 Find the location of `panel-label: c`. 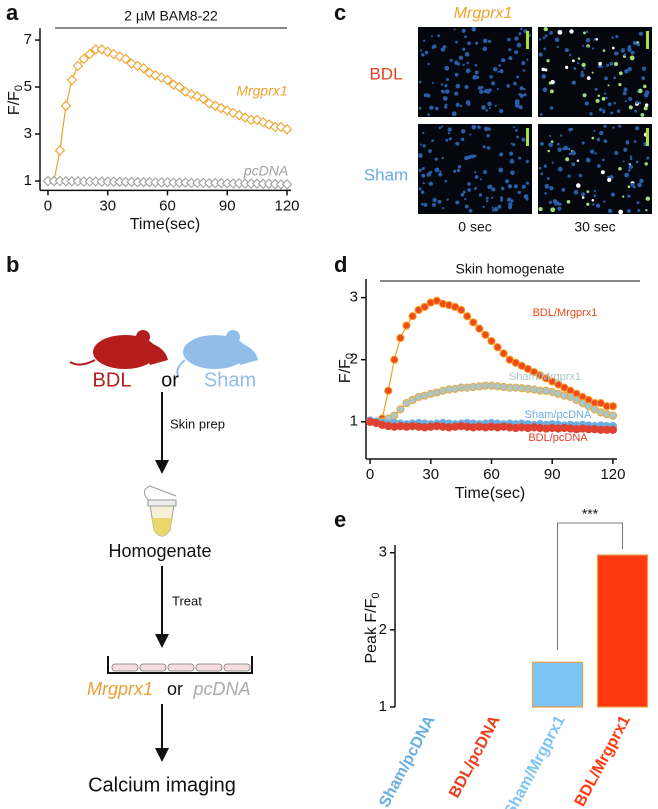

panel-label: c is located at coordinates (340, 12).